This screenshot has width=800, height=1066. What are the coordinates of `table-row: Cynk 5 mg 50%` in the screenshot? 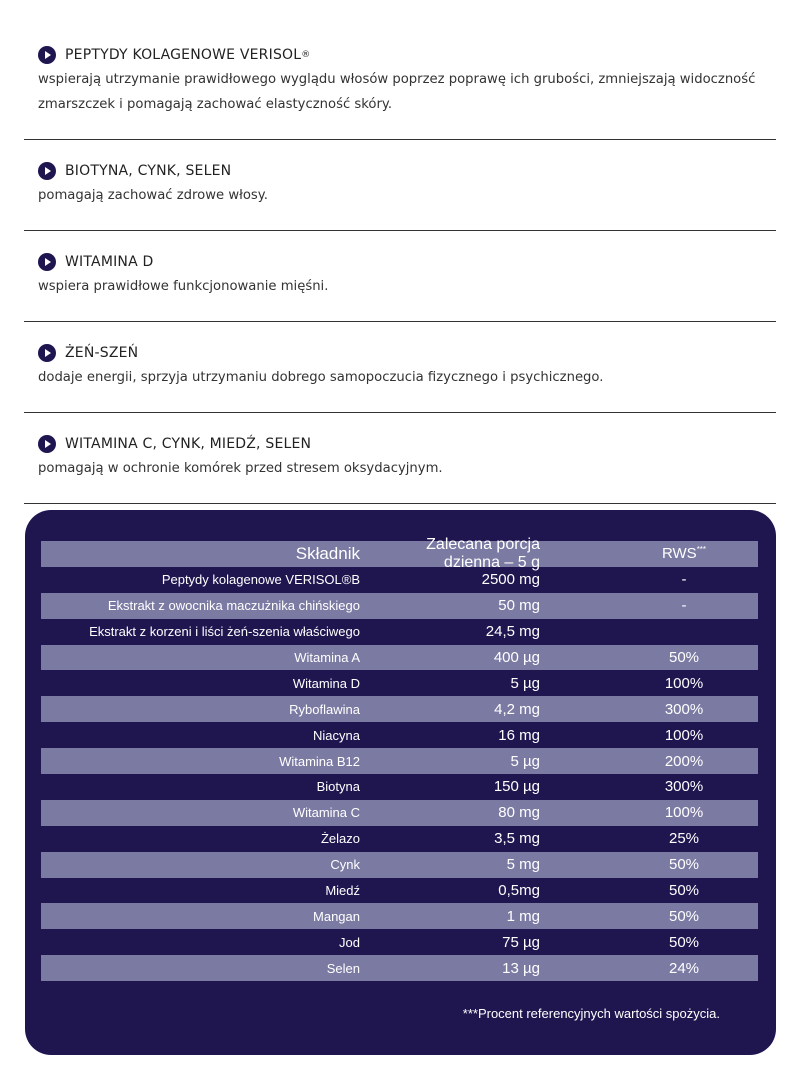 It's located at (399, 864).